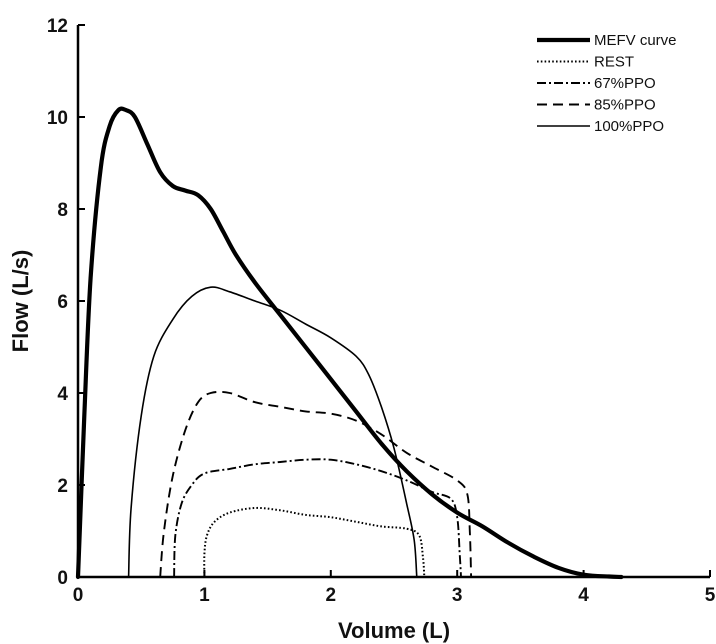 This screenshot has width=716, height=644. I want to click on x-tick-label: 1, so click(204, 595).